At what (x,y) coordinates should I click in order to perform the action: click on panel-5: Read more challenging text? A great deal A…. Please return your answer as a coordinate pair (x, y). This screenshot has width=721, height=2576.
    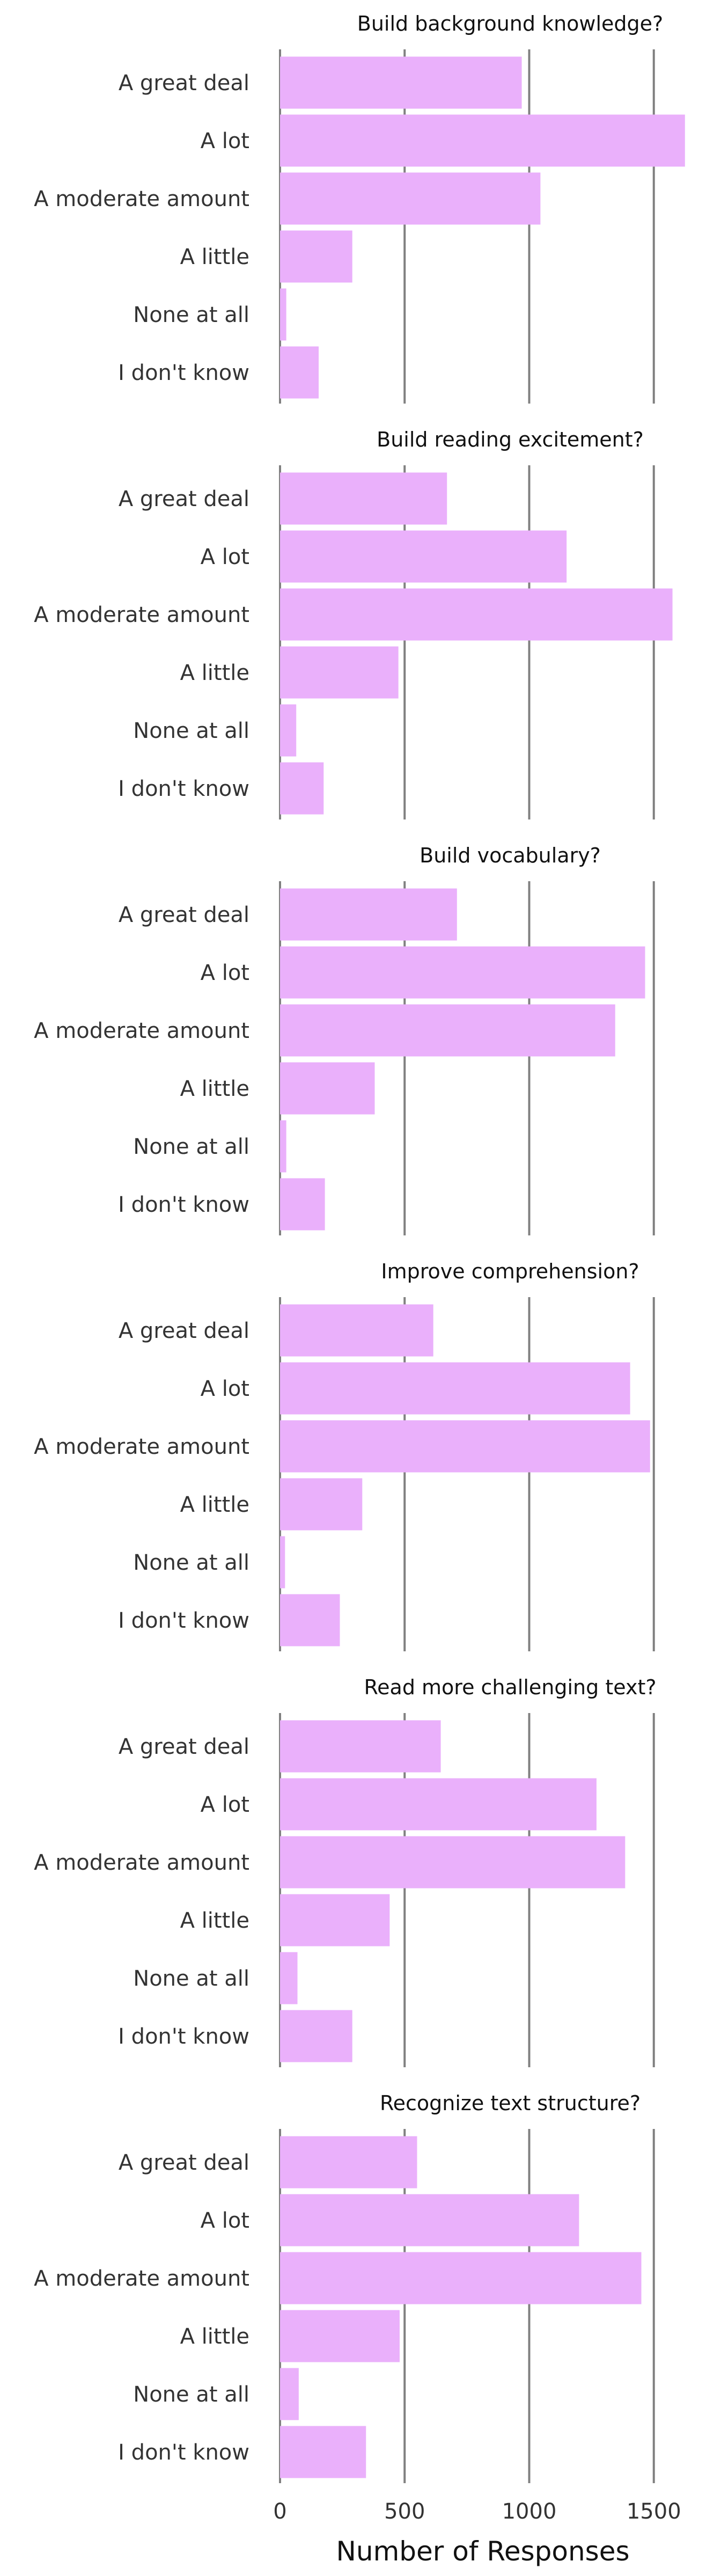
    Looking at the image, I should click on (346, 1871).